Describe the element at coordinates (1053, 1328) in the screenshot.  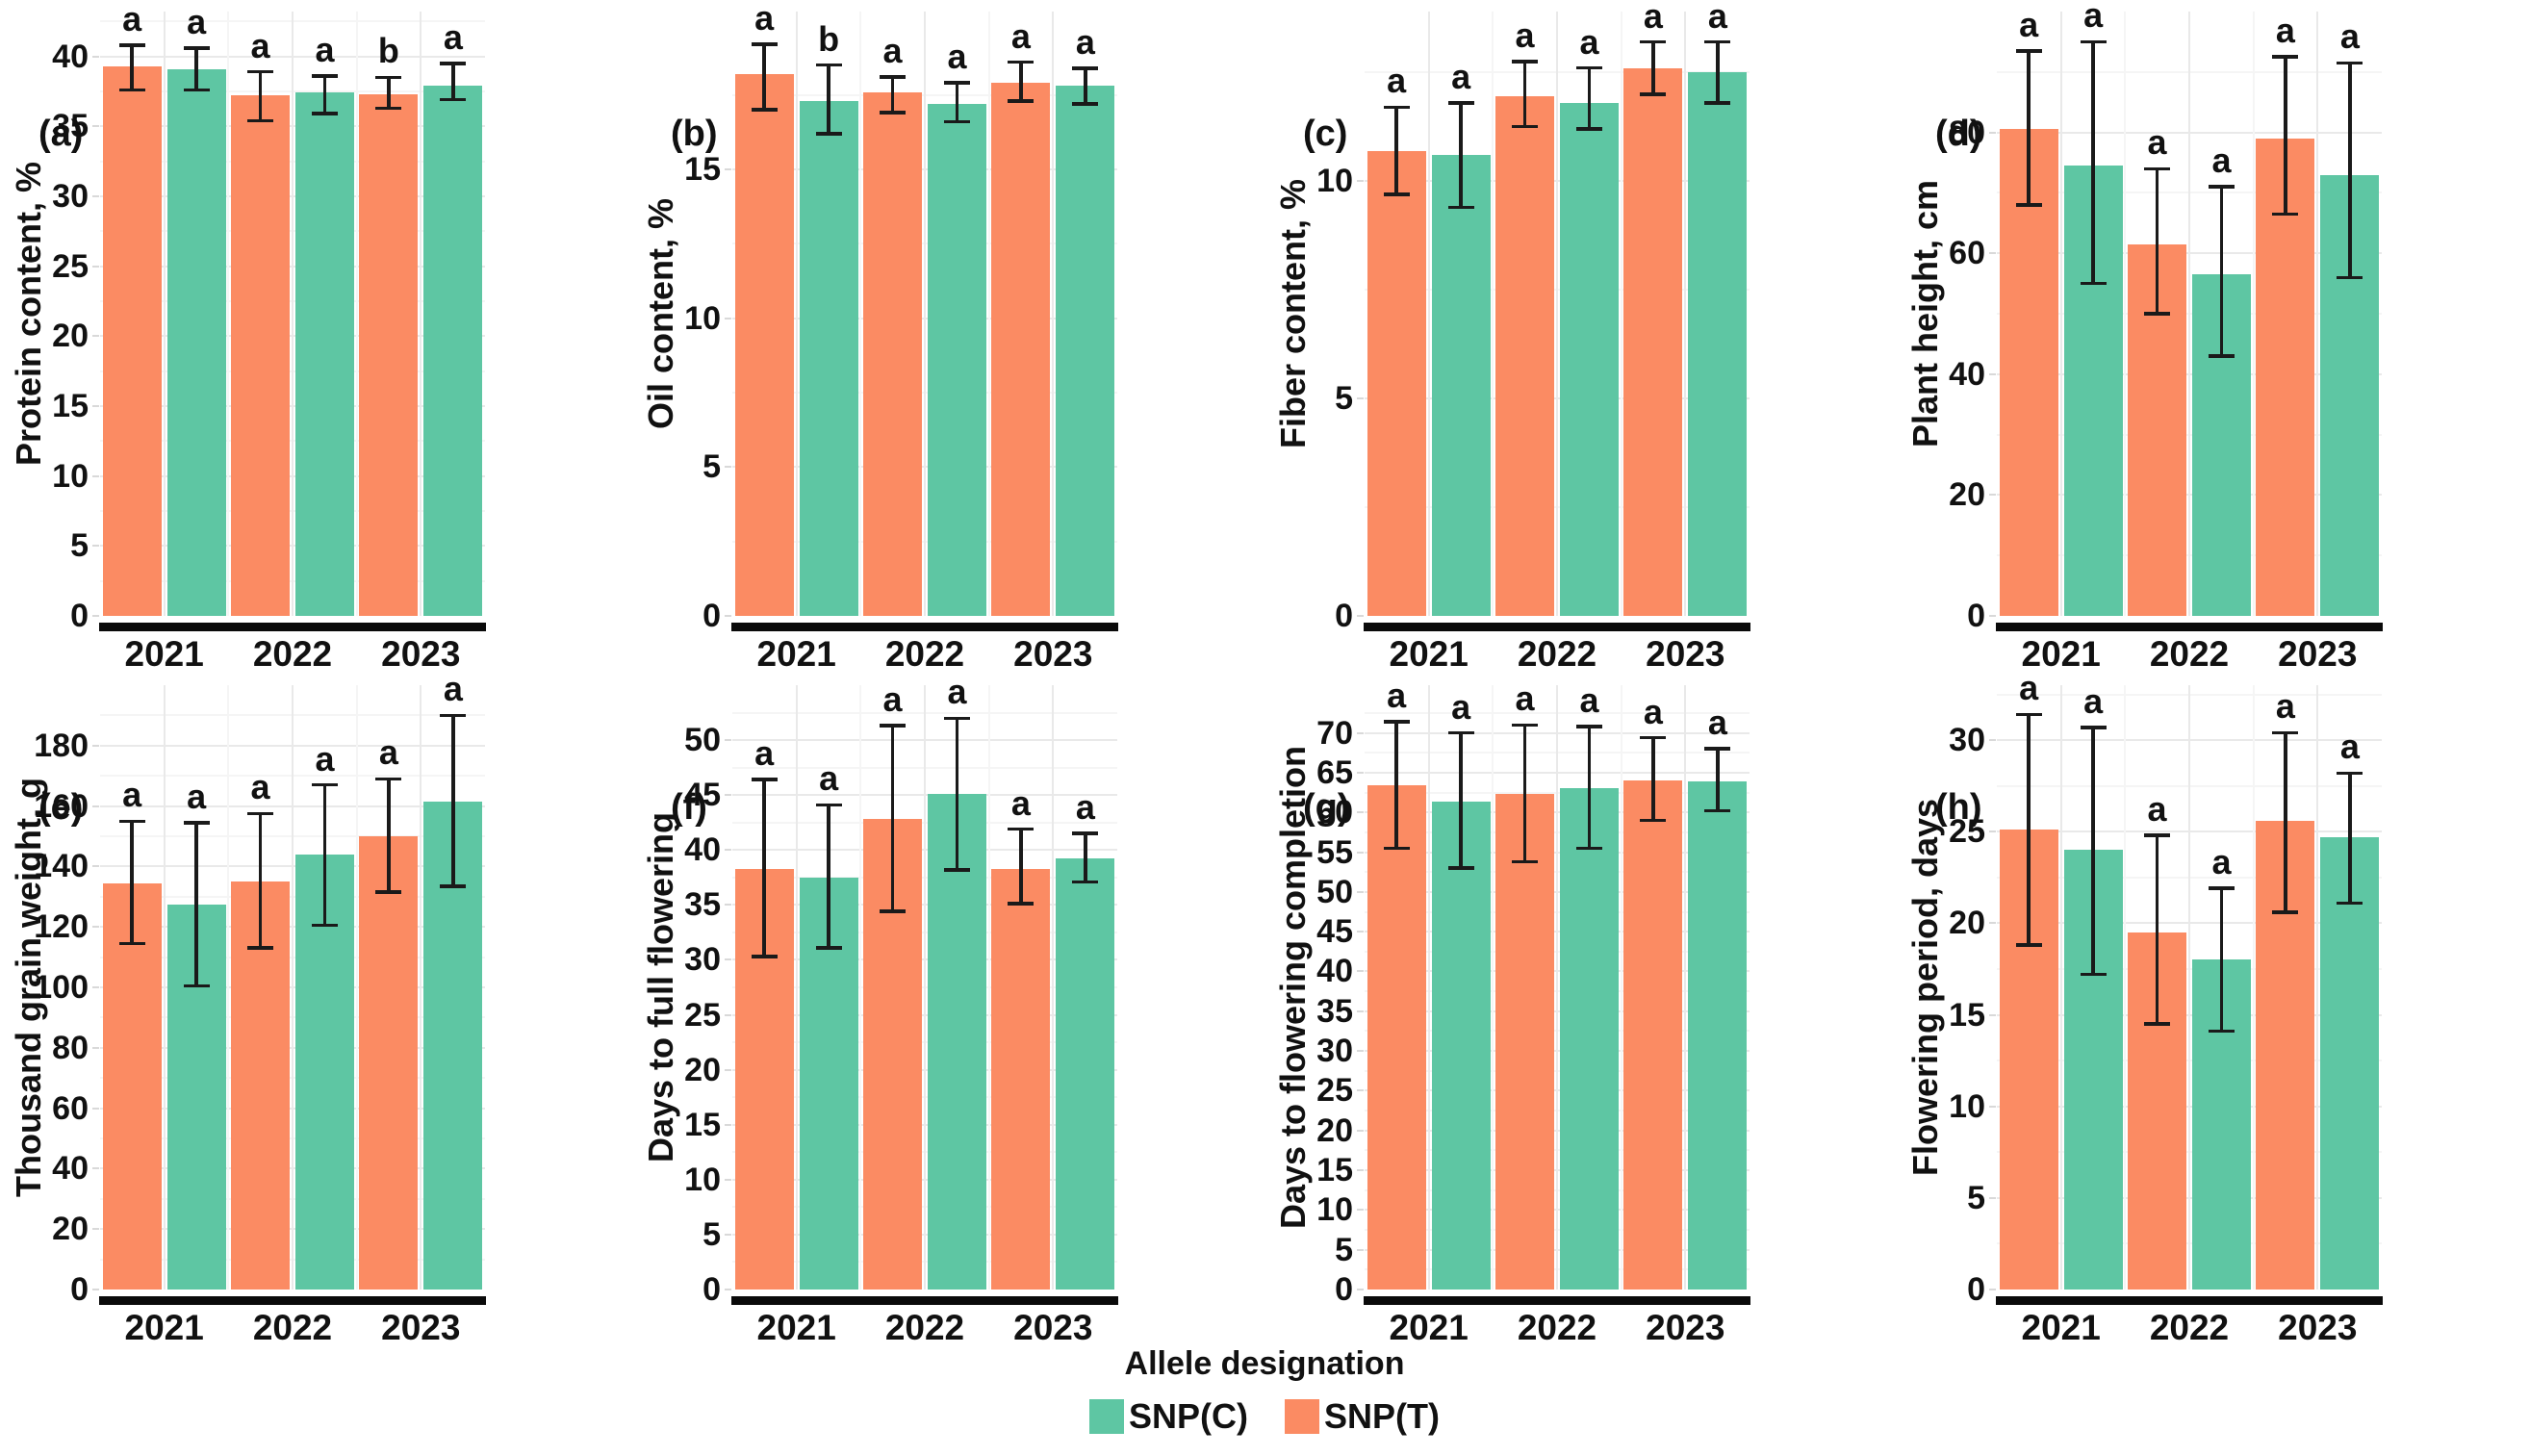
I see `year-label: 2023` at that location.